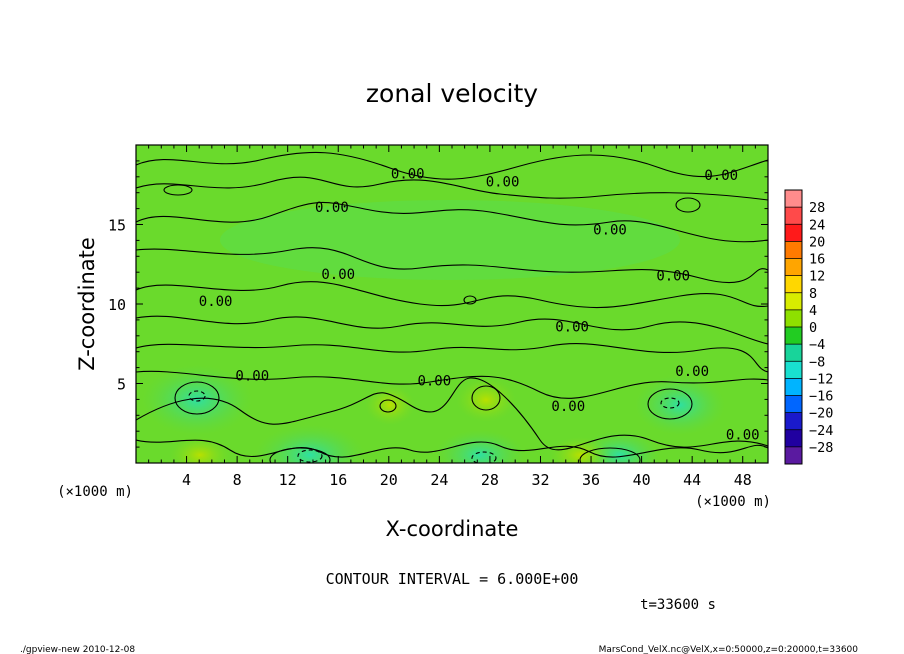  I want to click on colorbar-label: −12, so click(821, 379).